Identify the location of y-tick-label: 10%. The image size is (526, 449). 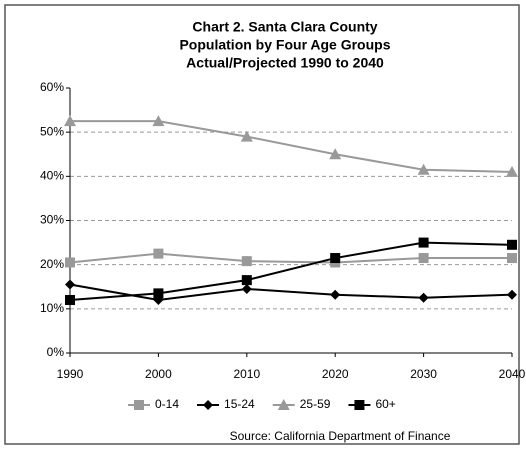
(52, 308).